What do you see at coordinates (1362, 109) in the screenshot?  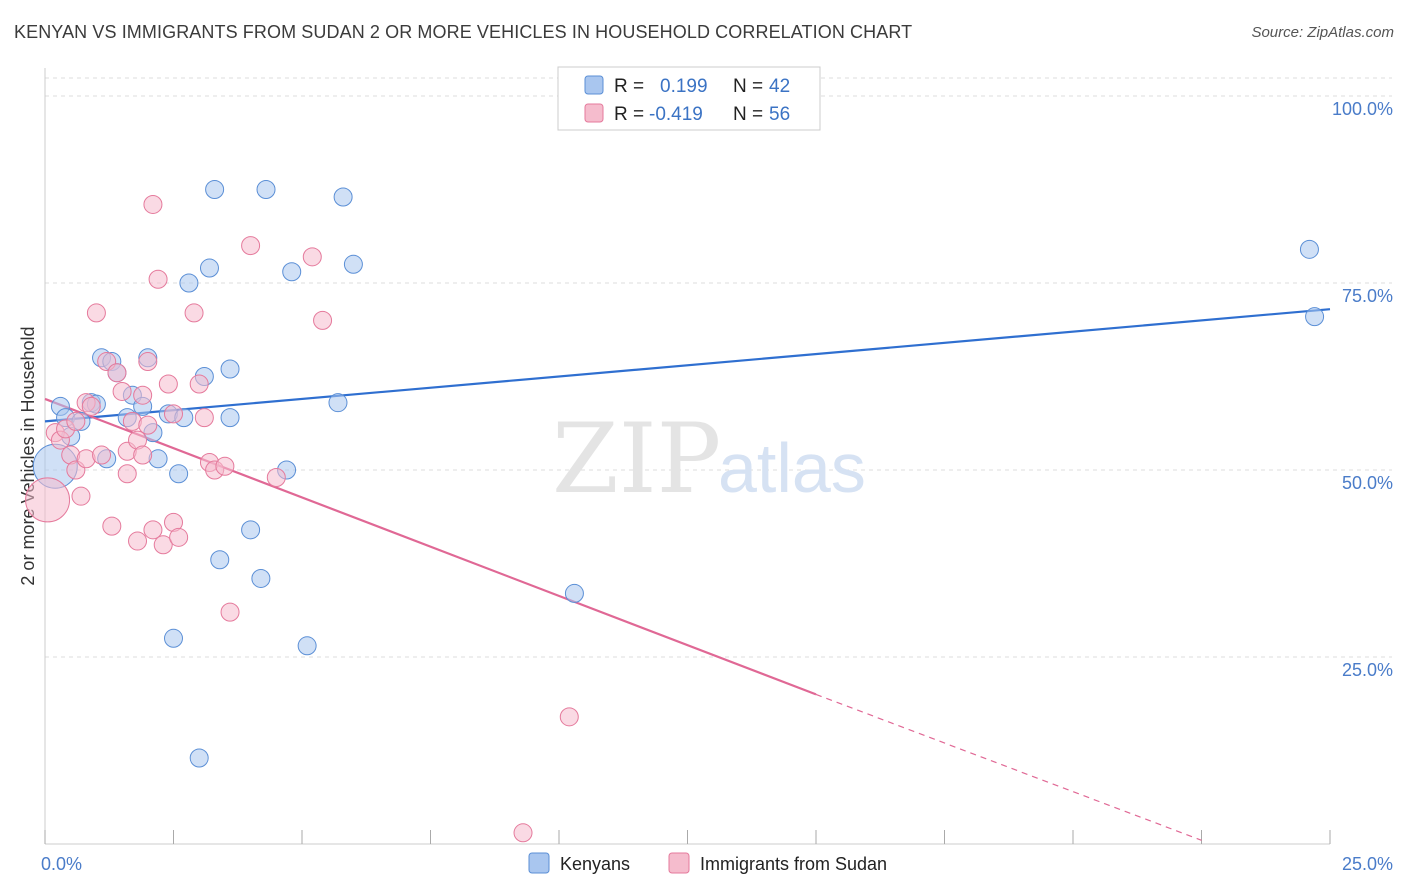 I see `y-tick-label: 100.0%` at bounding box center [1362, 109].